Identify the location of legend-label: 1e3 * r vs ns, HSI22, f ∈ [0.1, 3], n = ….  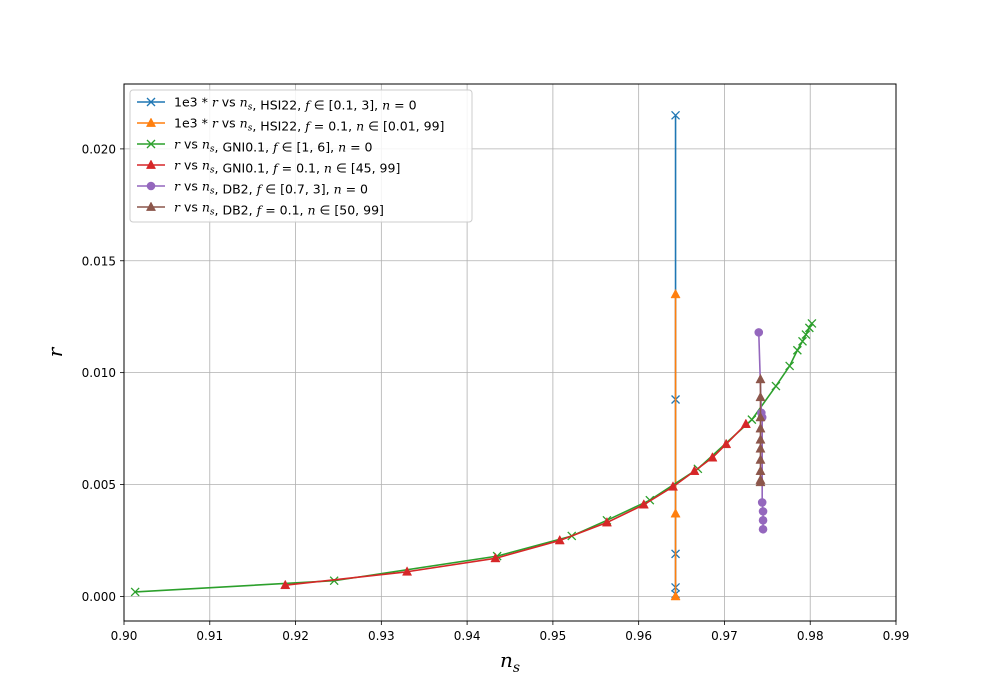
(295, 104).